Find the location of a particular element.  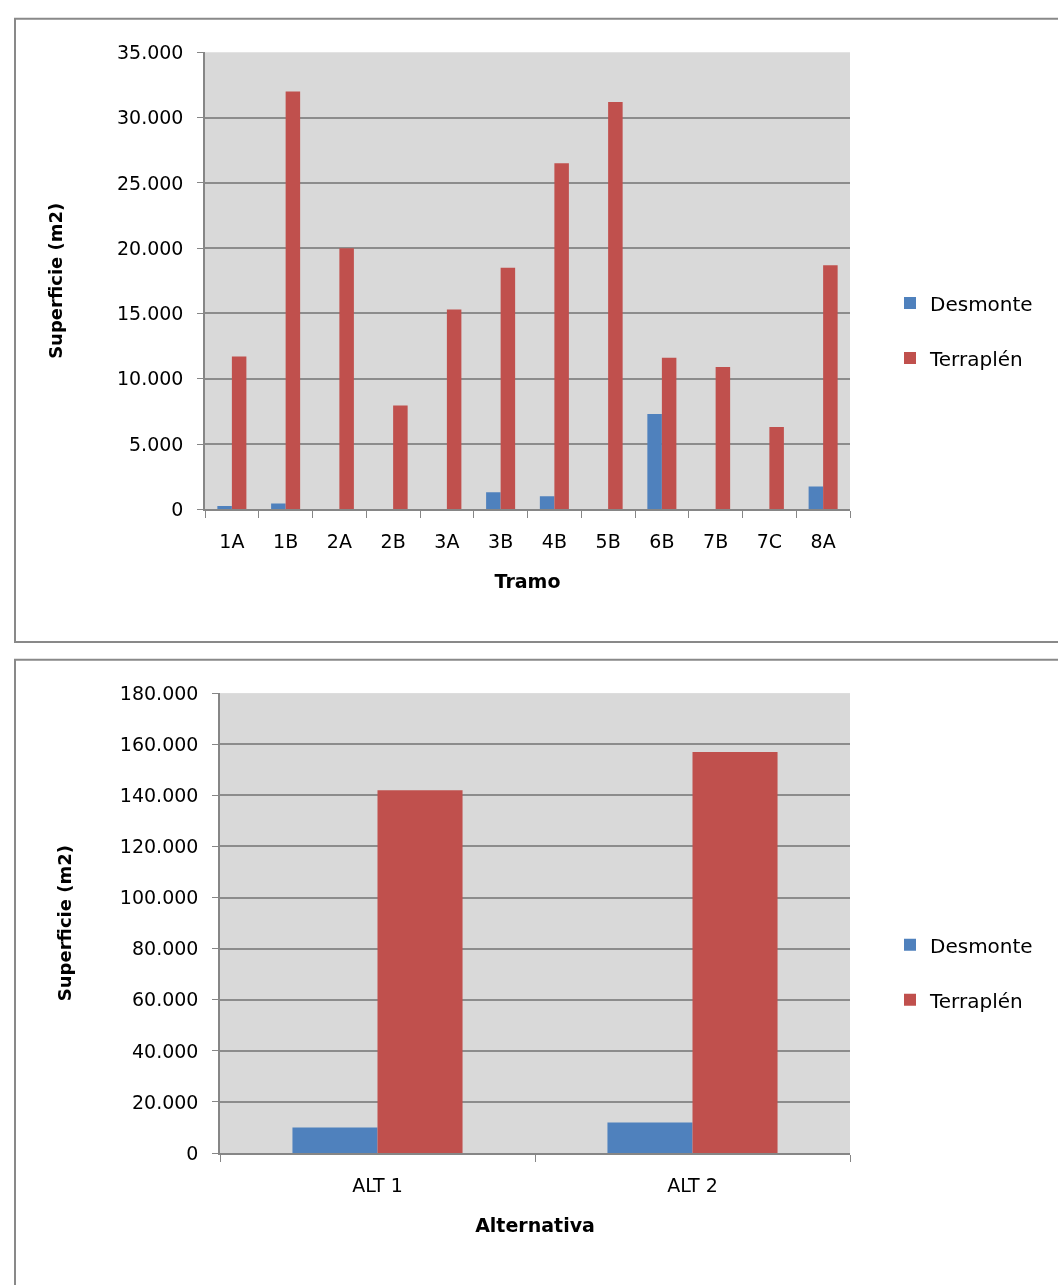

x-tick-label: 1A is located at coordinates (232, 540).